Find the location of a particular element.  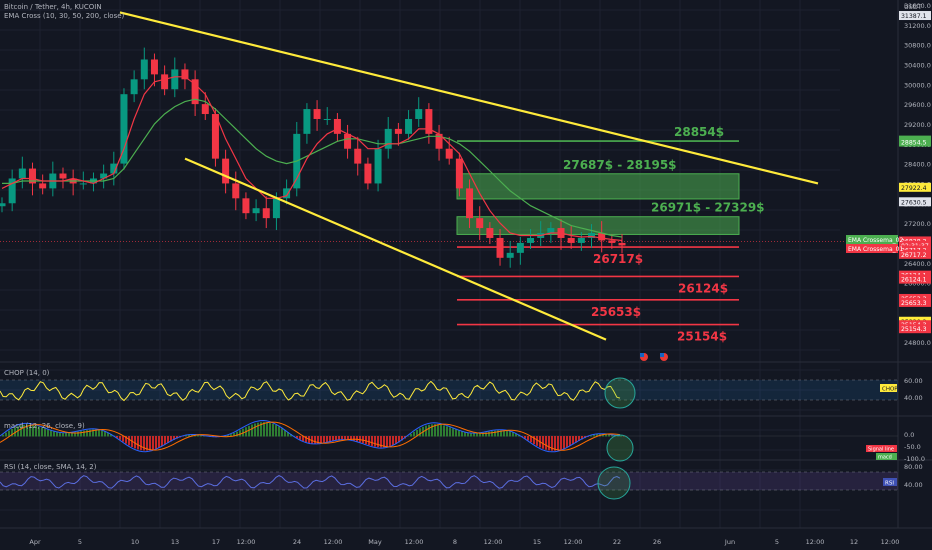

price-tag-text: 27922.4 is located at coordinates (914, 188).